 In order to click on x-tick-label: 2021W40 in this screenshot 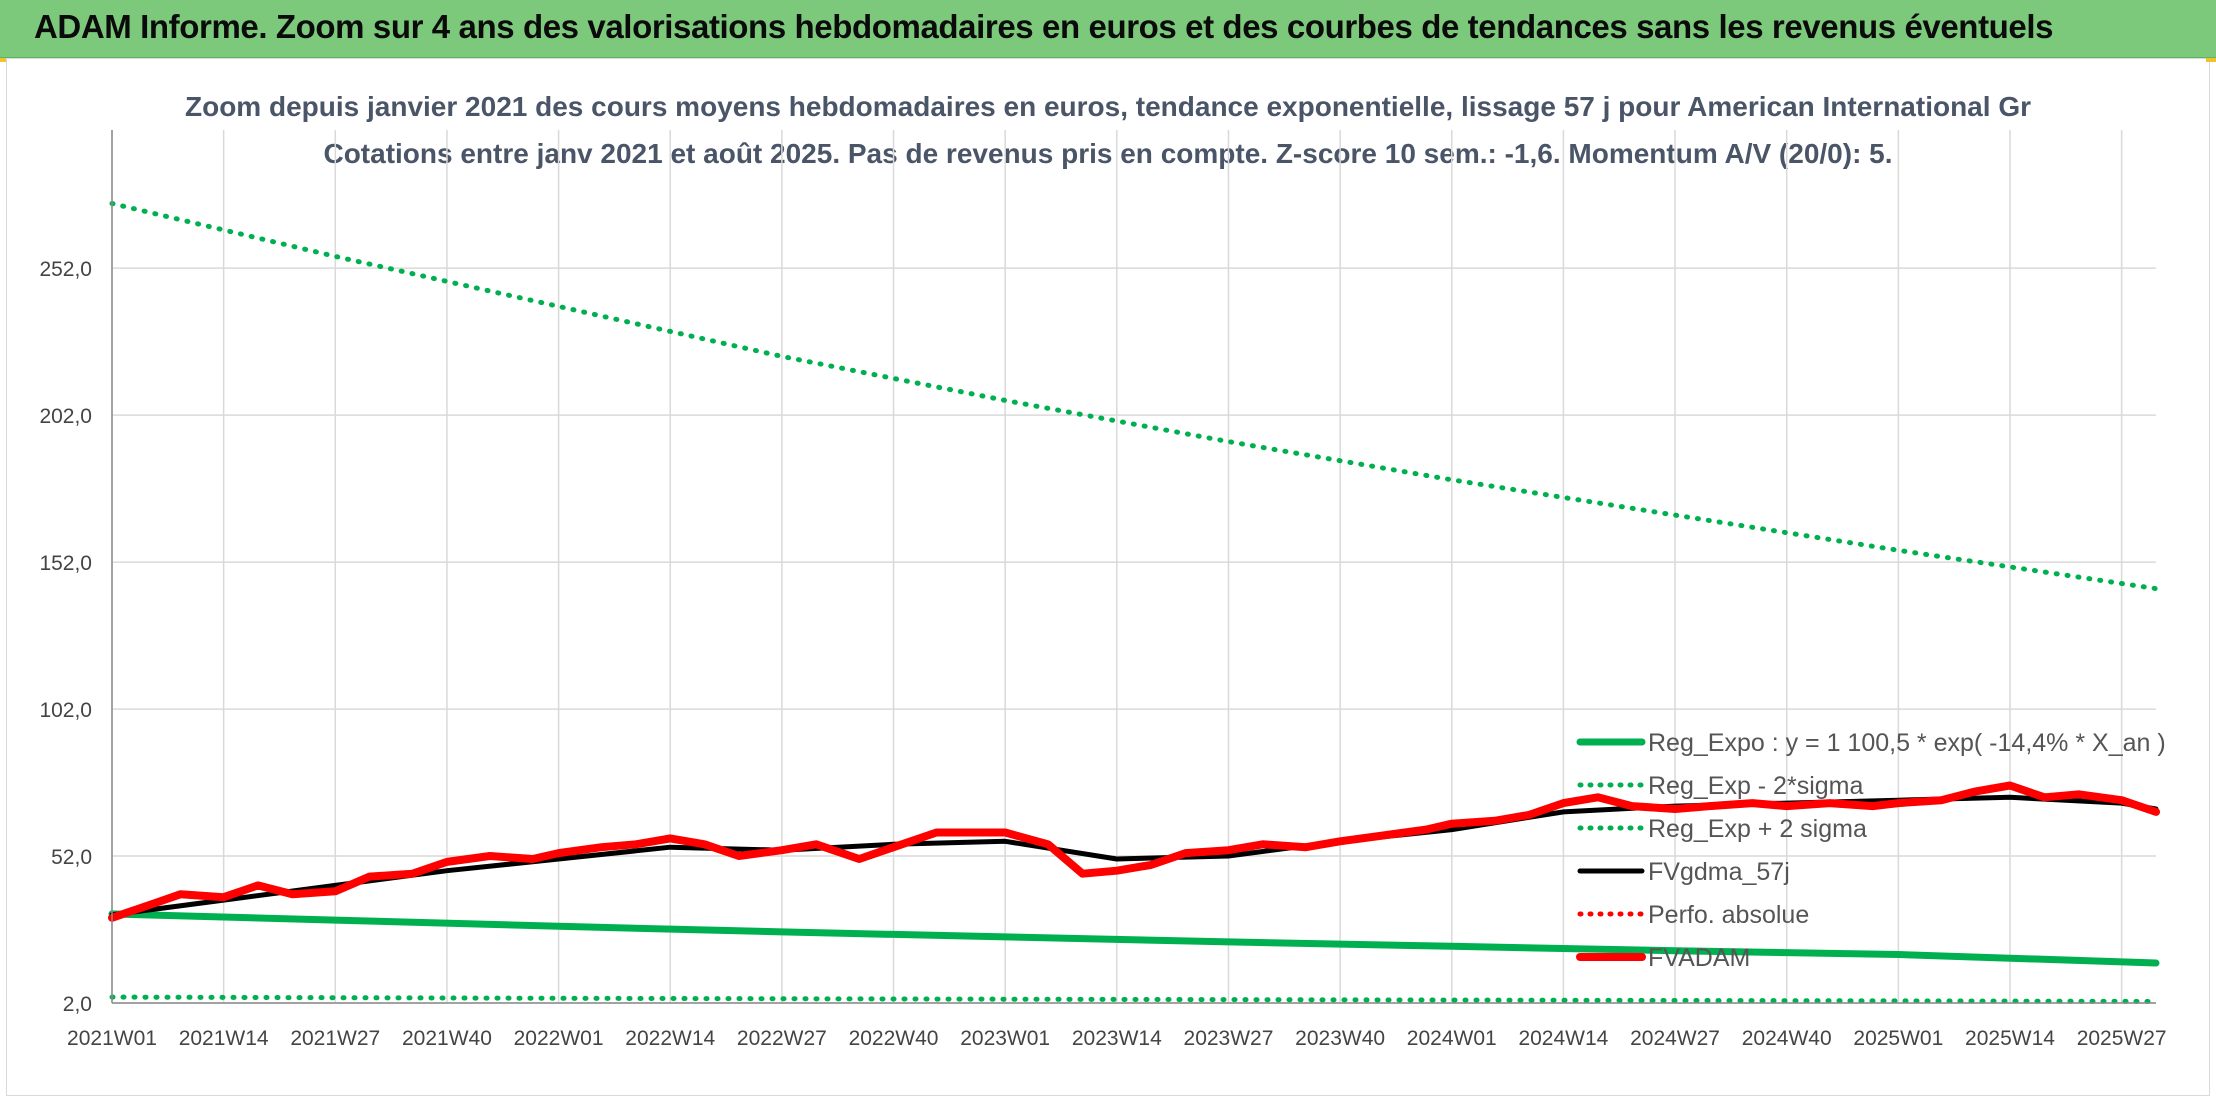, I will do `click(447, 1038)`.